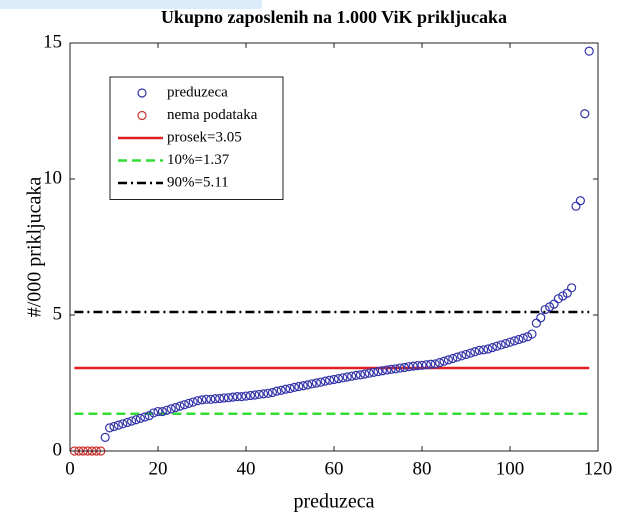 The width and height of the screenshot is (620, 515). I want to click on y-tick-label: 0, so click(58, 449).